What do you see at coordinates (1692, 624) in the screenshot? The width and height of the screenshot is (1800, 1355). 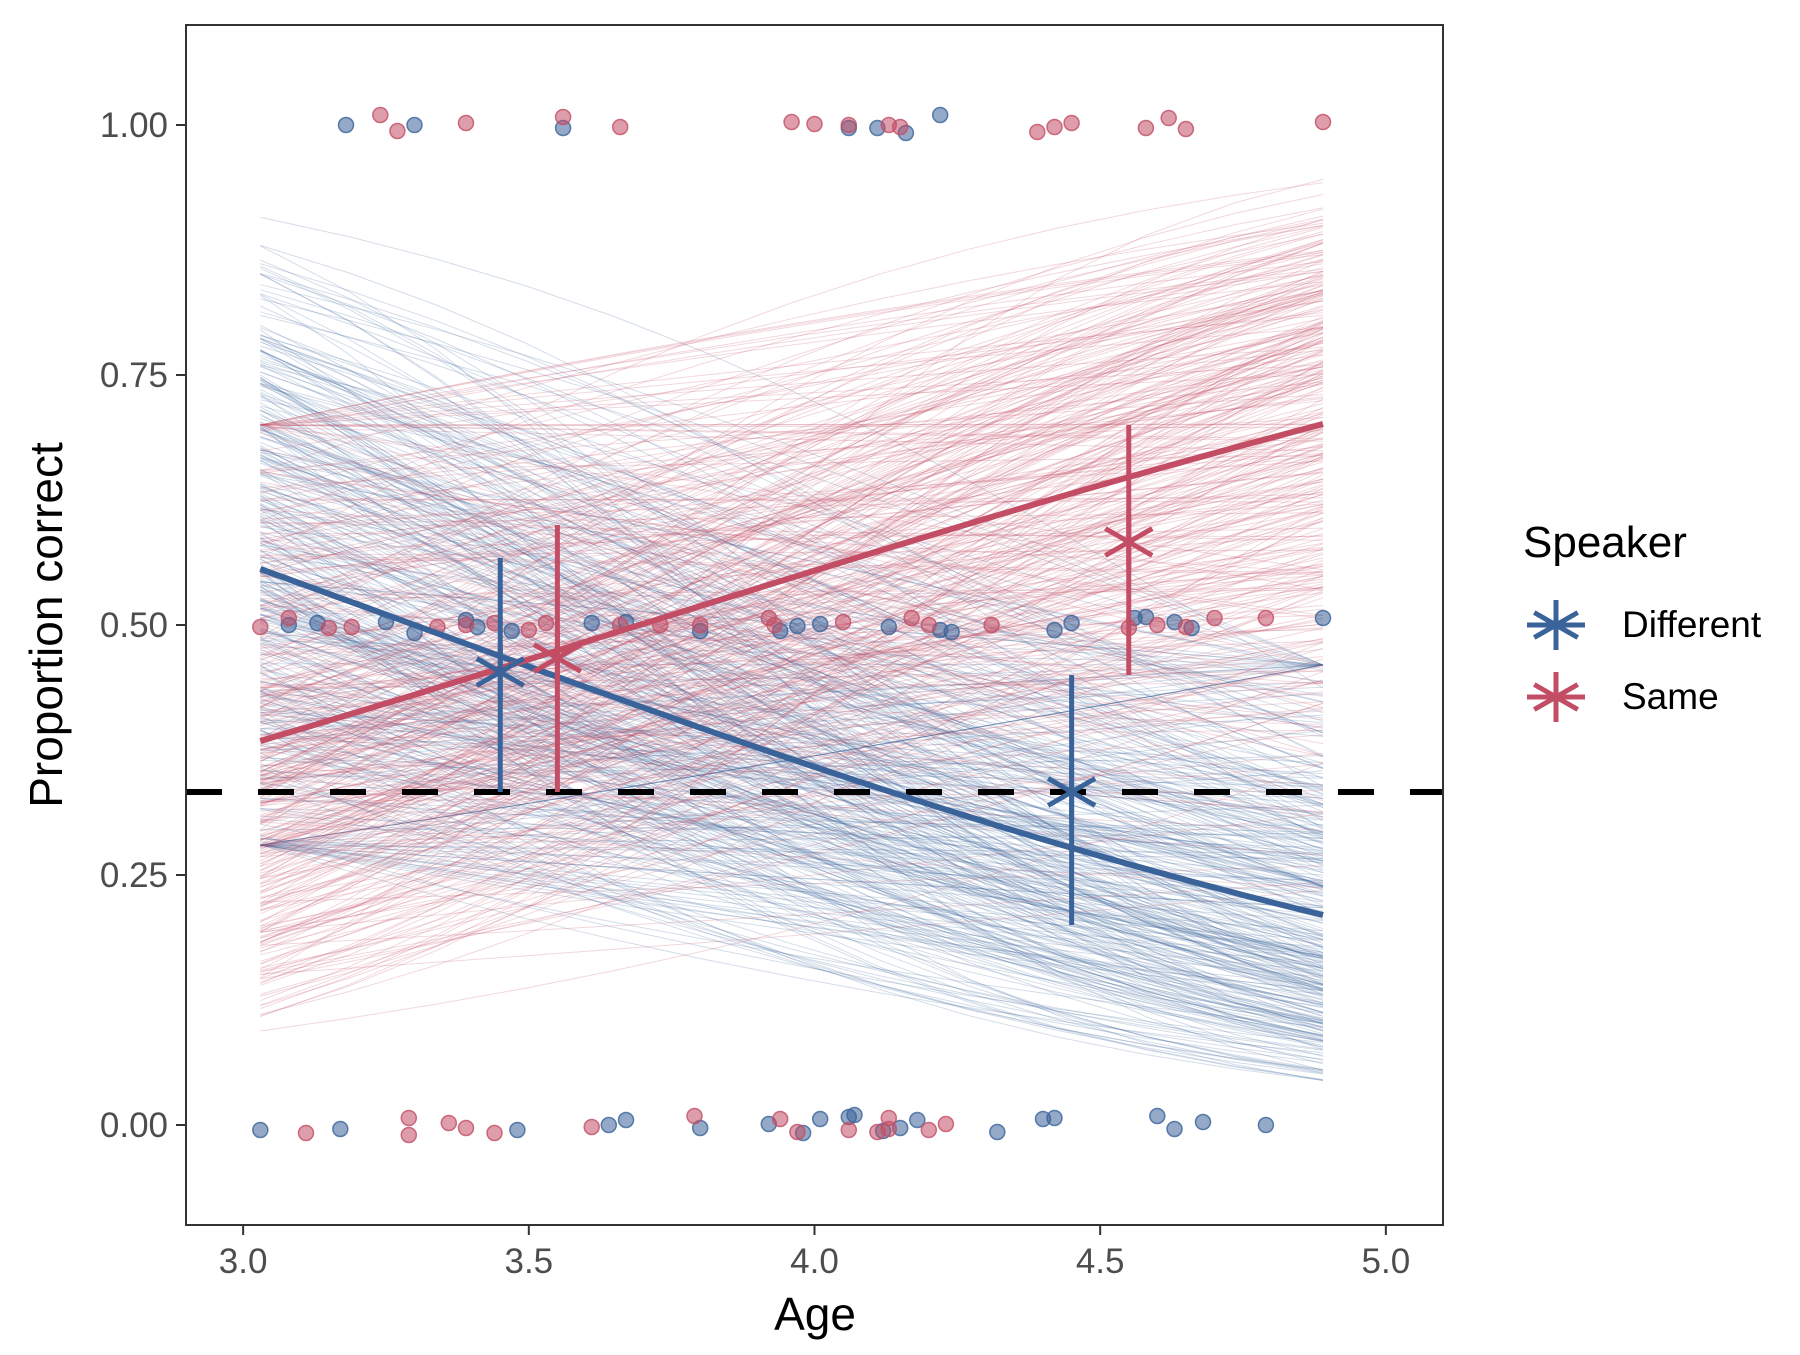 I see `legend-label: Different` at bounding box center [1692, 624].